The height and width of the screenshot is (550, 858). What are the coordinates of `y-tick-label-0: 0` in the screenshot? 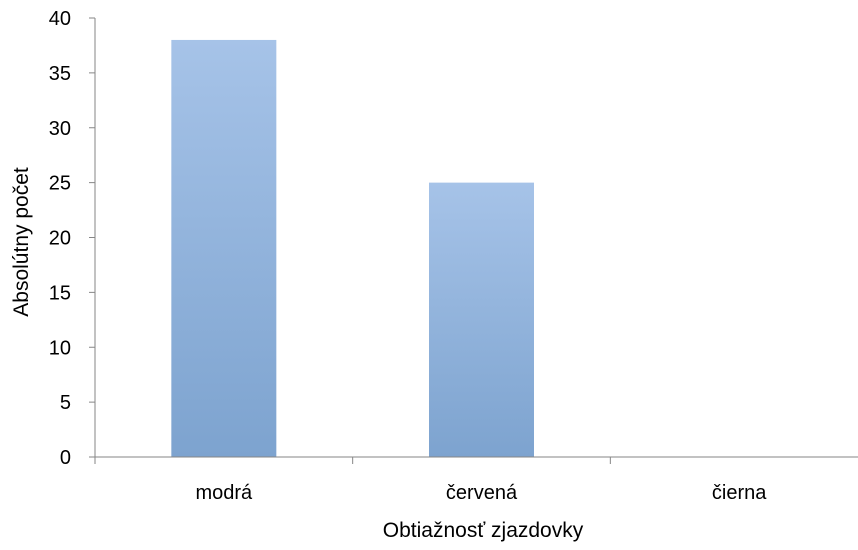 It's located at (65, 458).